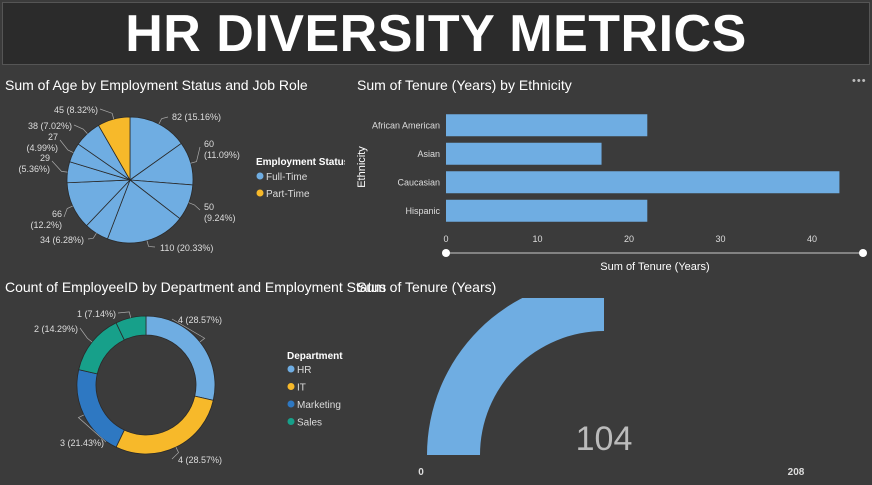  Describe the element at coordinates (288, 194) in the screenshot. I see `pie-legend-item: Part-Time` at that location.